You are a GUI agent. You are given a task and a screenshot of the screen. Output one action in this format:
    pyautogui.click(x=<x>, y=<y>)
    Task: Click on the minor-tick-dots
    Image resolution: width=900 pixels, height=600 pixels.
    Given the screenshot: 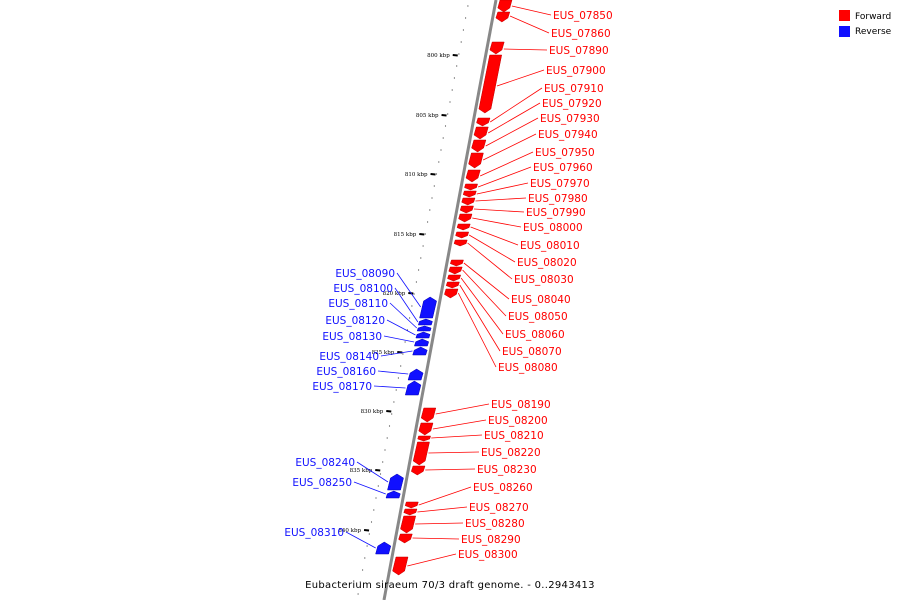 What is the action you would take?
    pyautogui.click(x=413, y=300)
    